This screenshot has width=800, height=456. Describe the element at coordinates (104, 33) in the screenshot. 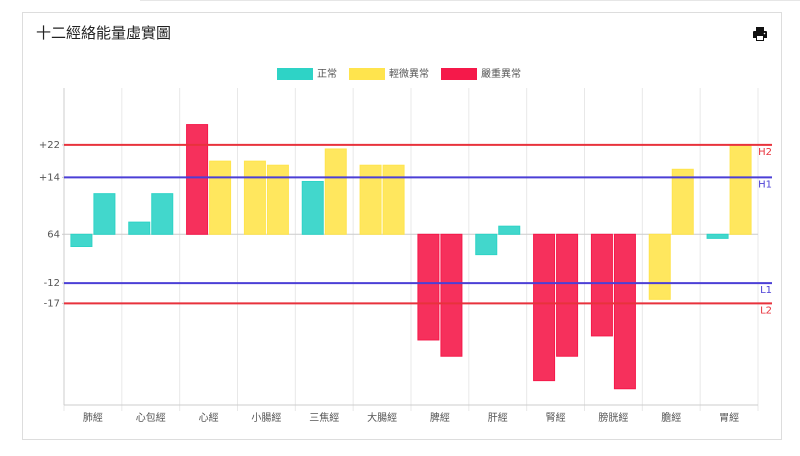

I see `chart-title: 十二經絡能量虛實圖` at that location.